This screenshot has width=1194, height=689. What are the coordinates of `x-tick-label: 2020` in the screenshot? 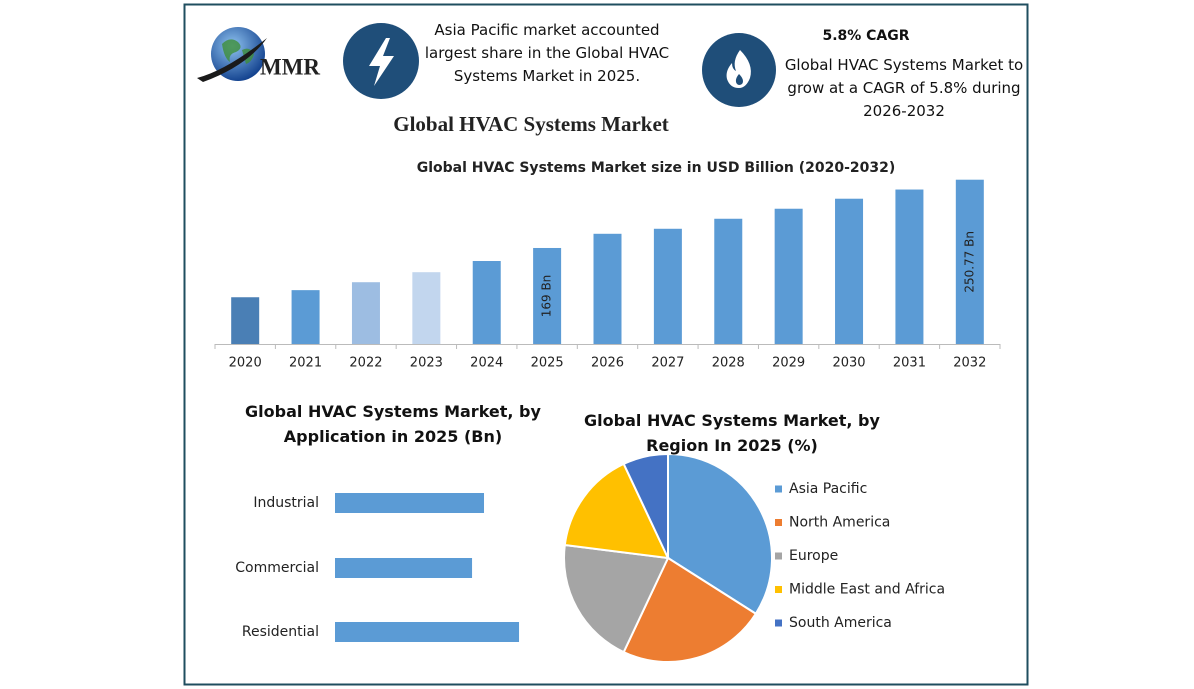 It's located at (245, 363).